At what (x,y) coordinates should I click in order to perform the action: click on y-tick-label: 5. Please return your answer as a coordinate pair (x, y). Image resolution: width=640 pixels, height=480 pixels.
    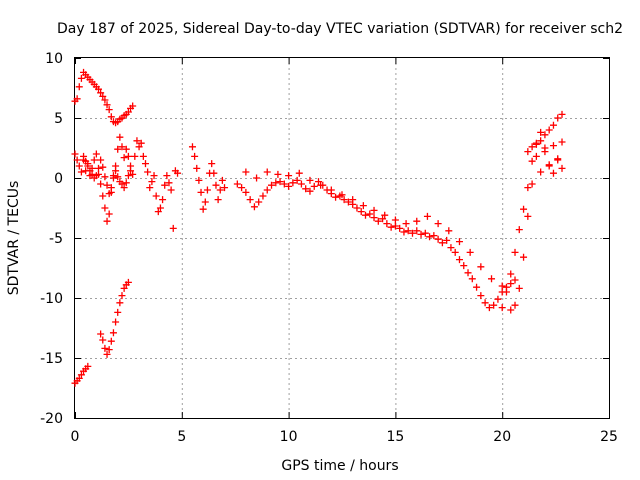
    Looking at the image, I should click on (58, 119).